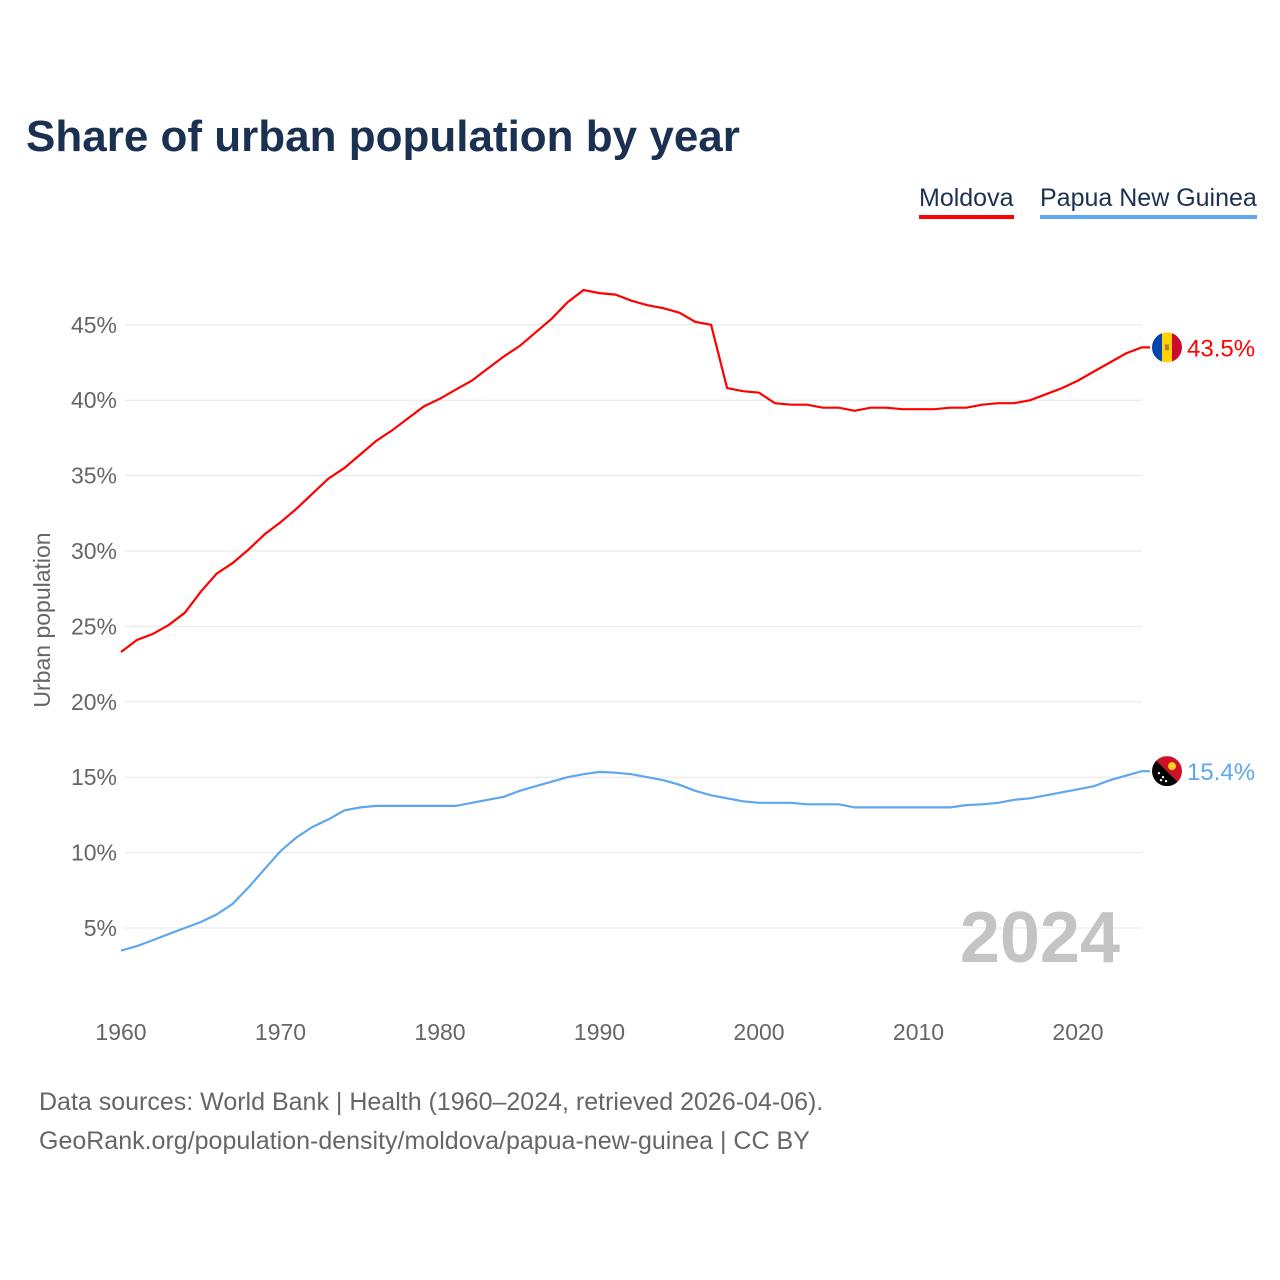 The image size is (1280, 1280). Describe the element at coordinates (120, 1032) in the screenshot. I see `x-tick-label: 1960` at that location.